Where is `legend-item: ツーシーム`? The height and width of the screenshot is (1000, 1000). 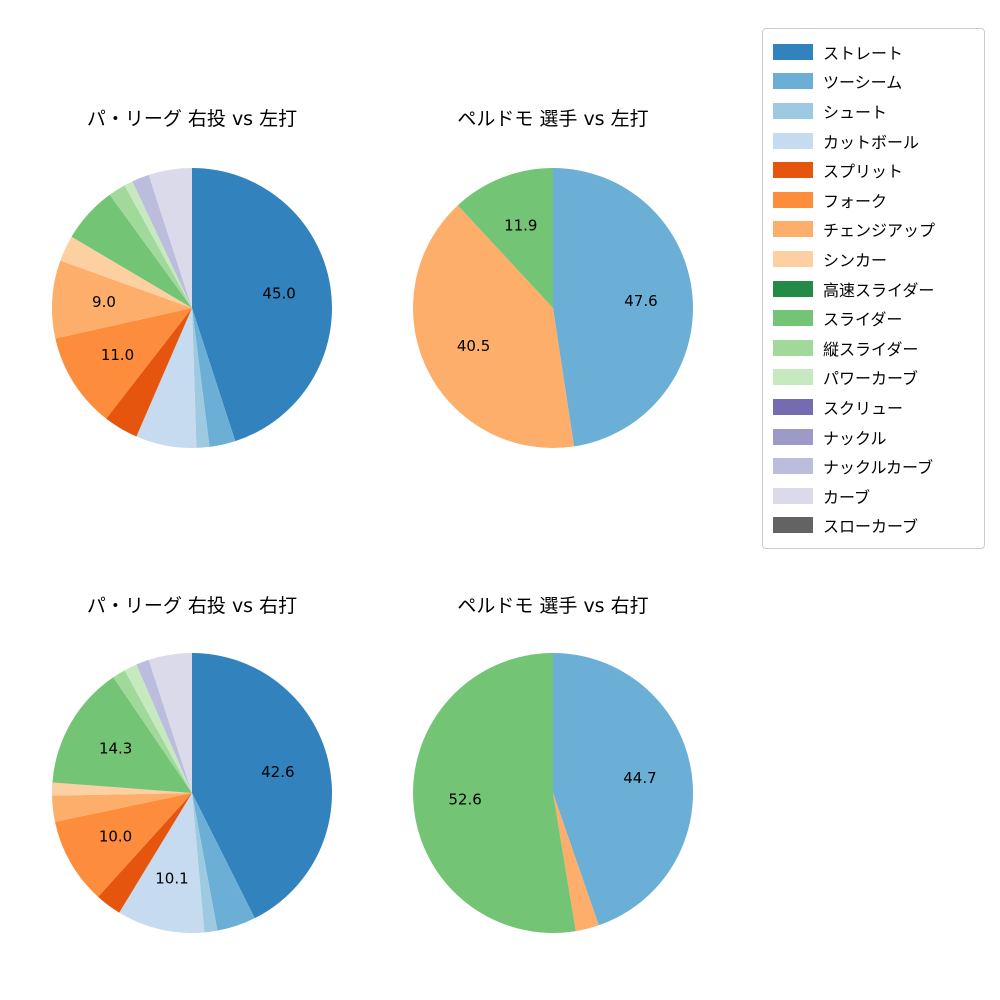
legend-item: ツーシーム is located at coordinates (873, 82).